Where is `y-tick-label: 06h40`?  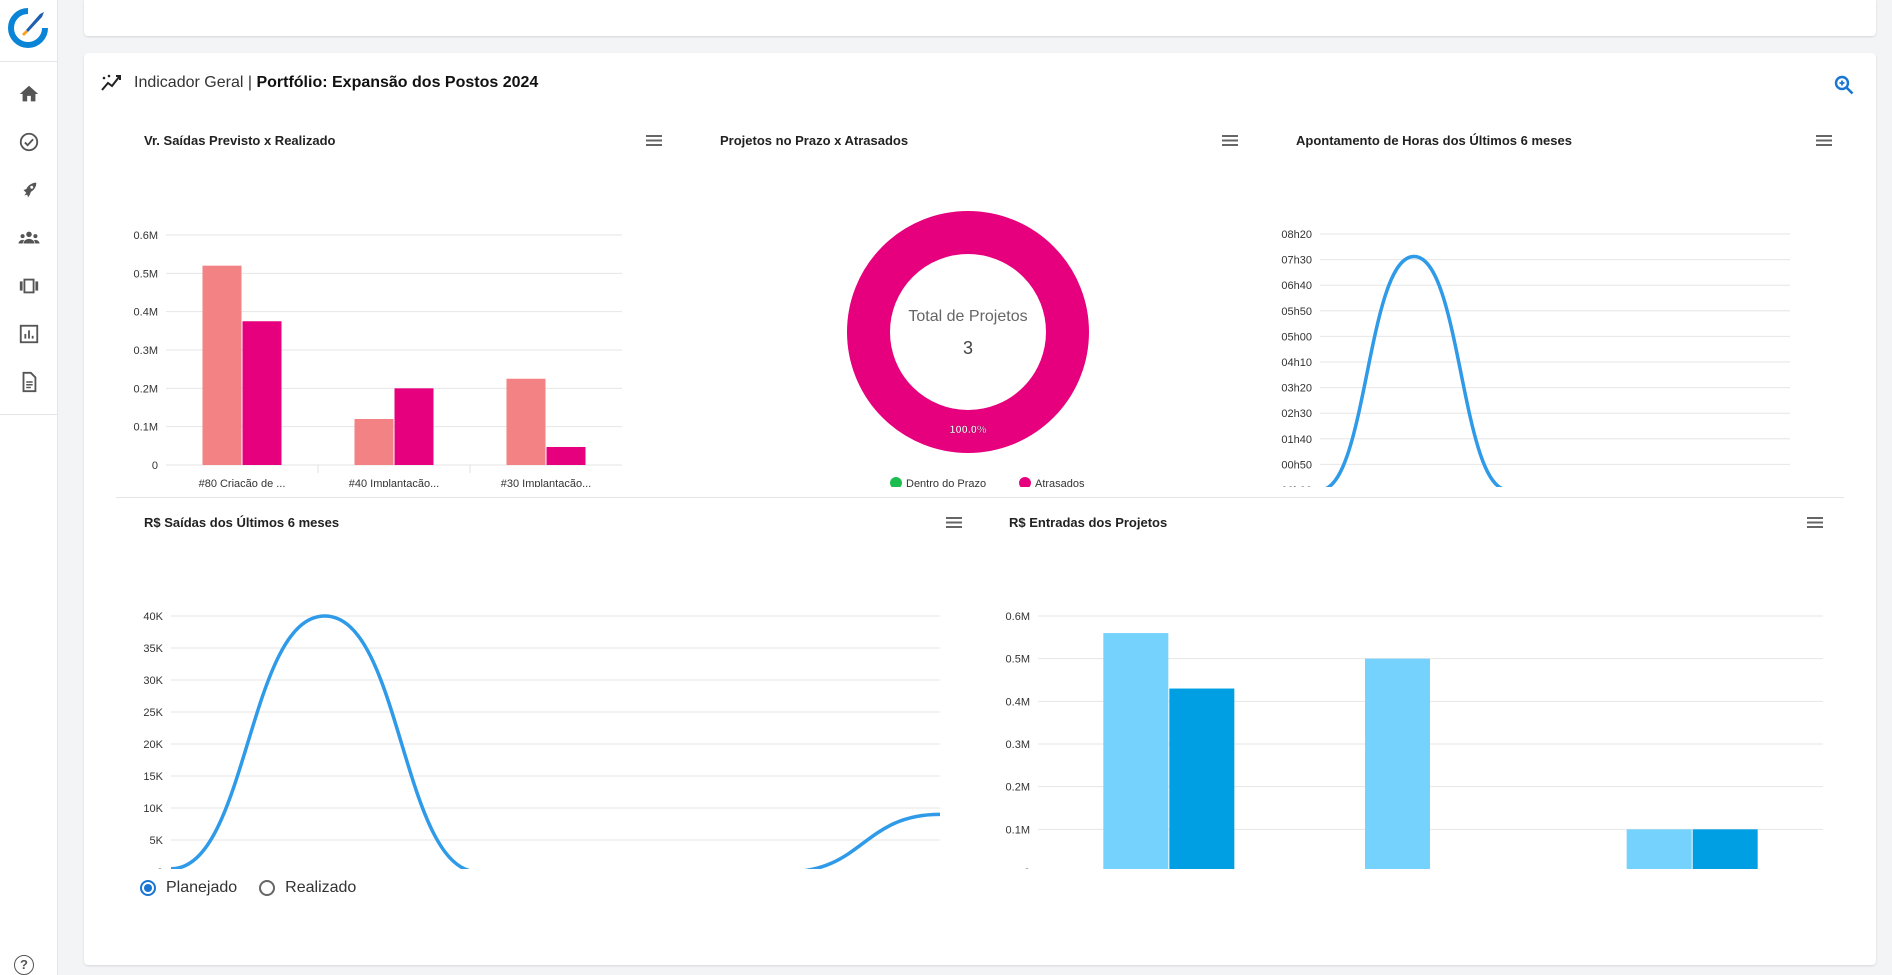 y-tick-label: 06h40 is located at coordinates (1296, 286).